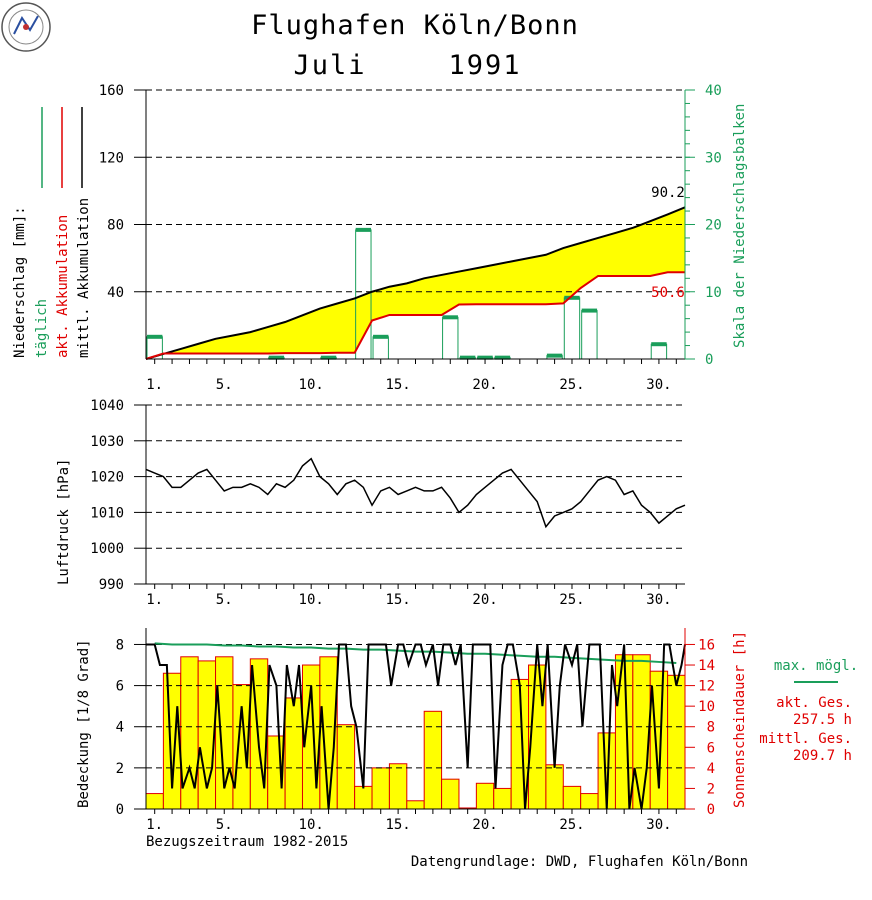 This screenshot has height=900, width=872. What do you see at coordinates (711, 748) in the screenshot?
I see `y2-tick-label: 6` at bounding box center [711, 748].